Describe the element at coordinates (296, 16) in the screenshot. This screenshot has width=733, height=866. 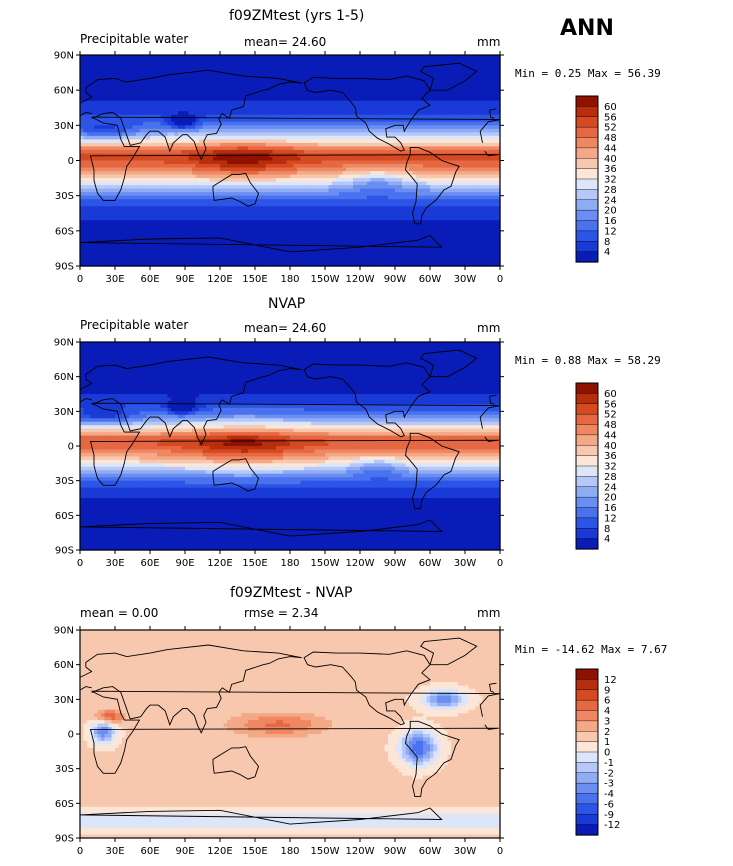
I see `panel-1-title: f09ZMtest (yrs 1-5)` at that location.